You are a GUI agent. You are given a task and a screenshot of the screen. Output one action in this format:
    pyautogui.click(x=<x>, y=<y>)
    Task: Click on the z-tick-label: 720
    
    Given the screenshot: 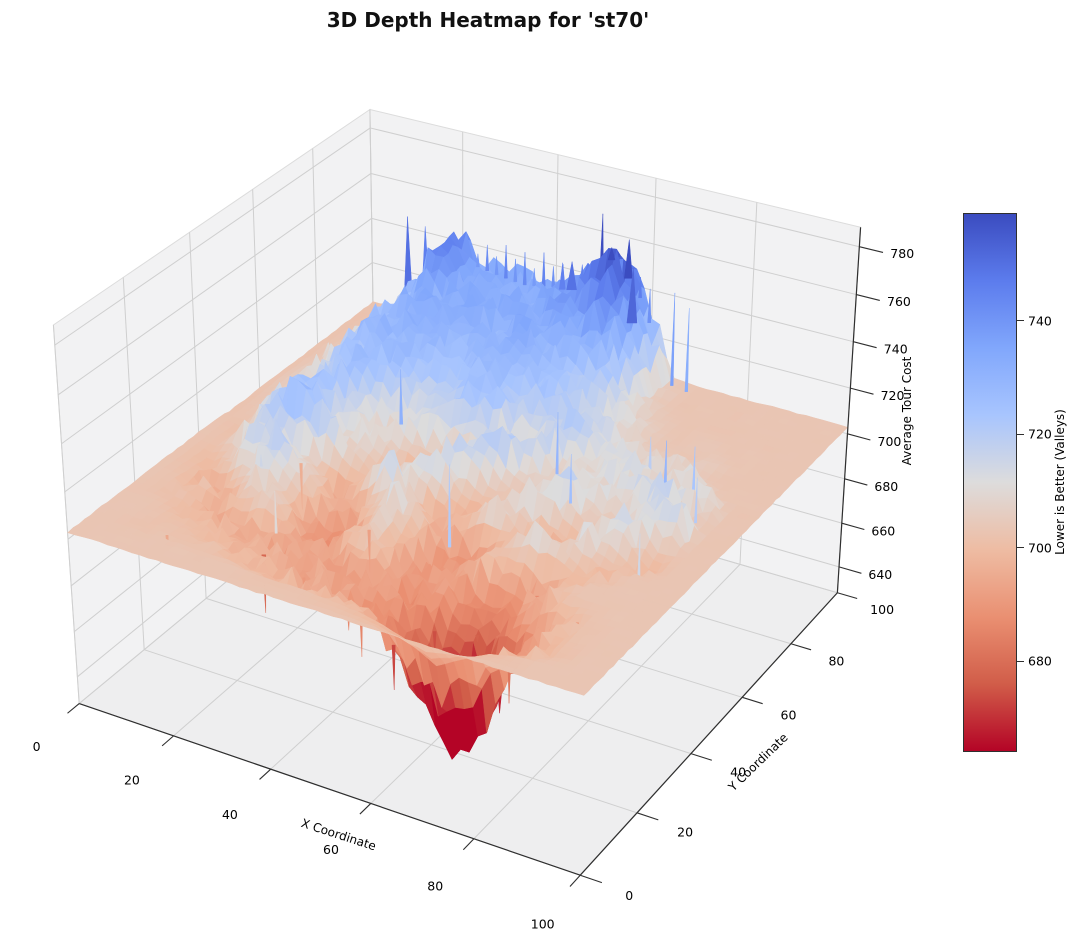 What is the action you would take?
    pyautogui.click(x=893, y=395)
    